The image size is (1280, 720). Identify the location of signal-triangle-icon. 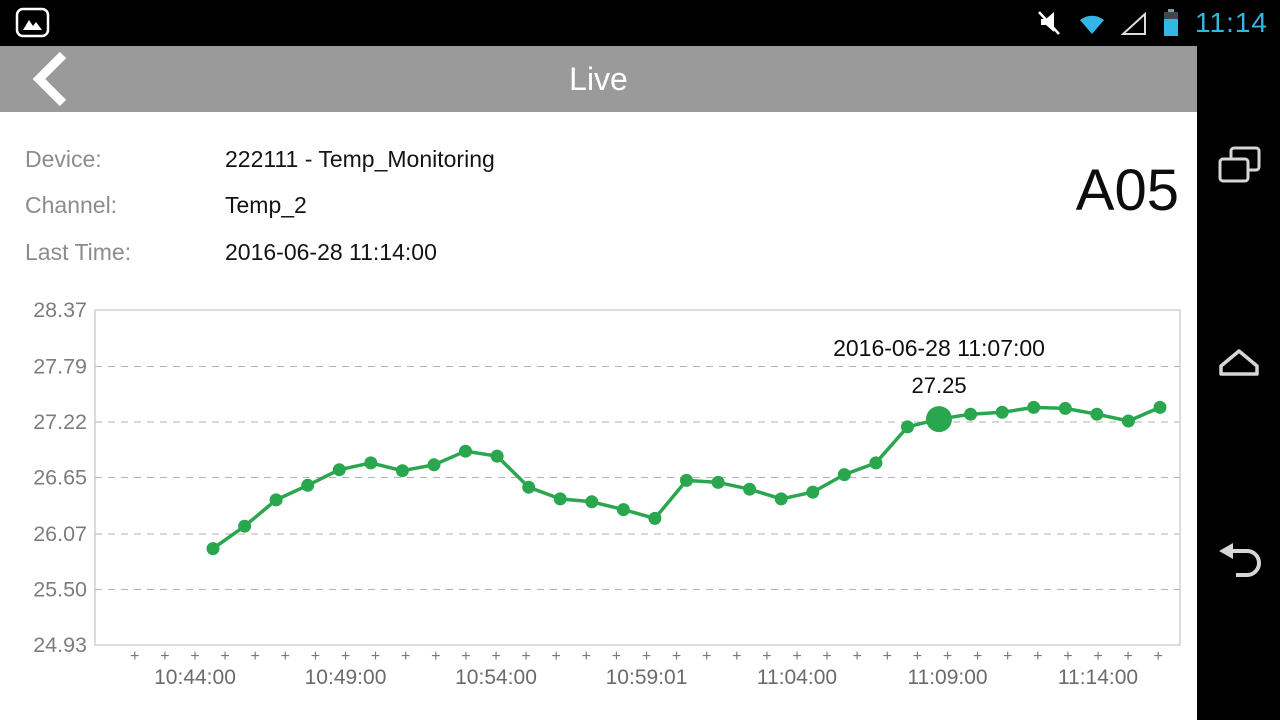
(1133, 23).